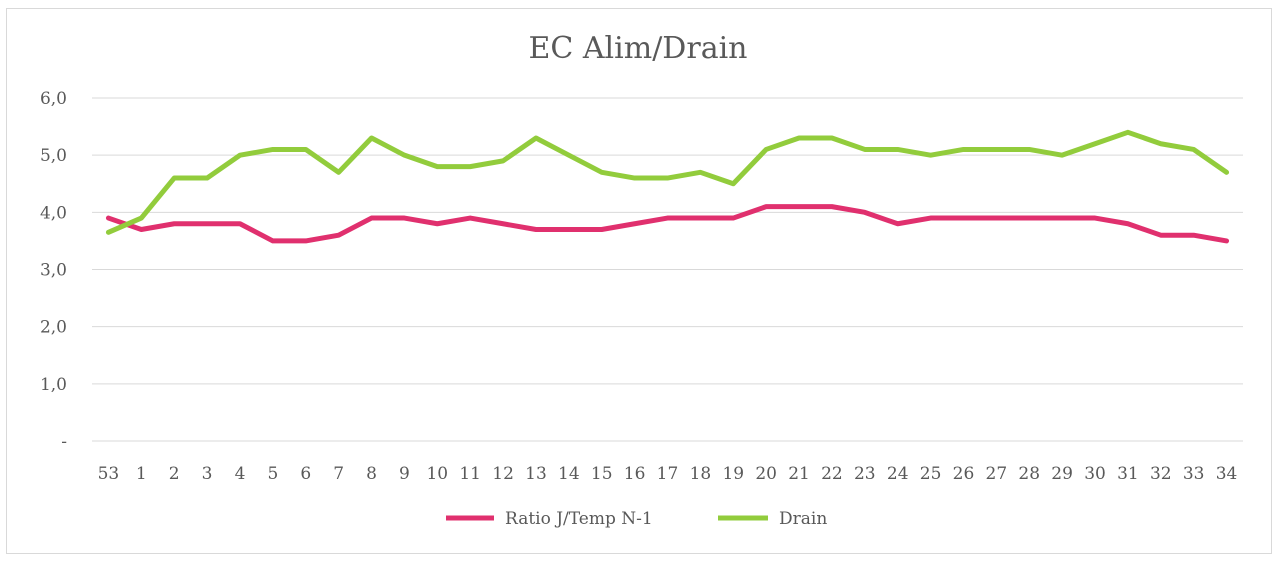 The height and width of the screenshot is (563, 1280). What do you see at coordinates (404, 474) in the screenshot?
I see `x-tick-label: 9` at bounding box center [404, 474].